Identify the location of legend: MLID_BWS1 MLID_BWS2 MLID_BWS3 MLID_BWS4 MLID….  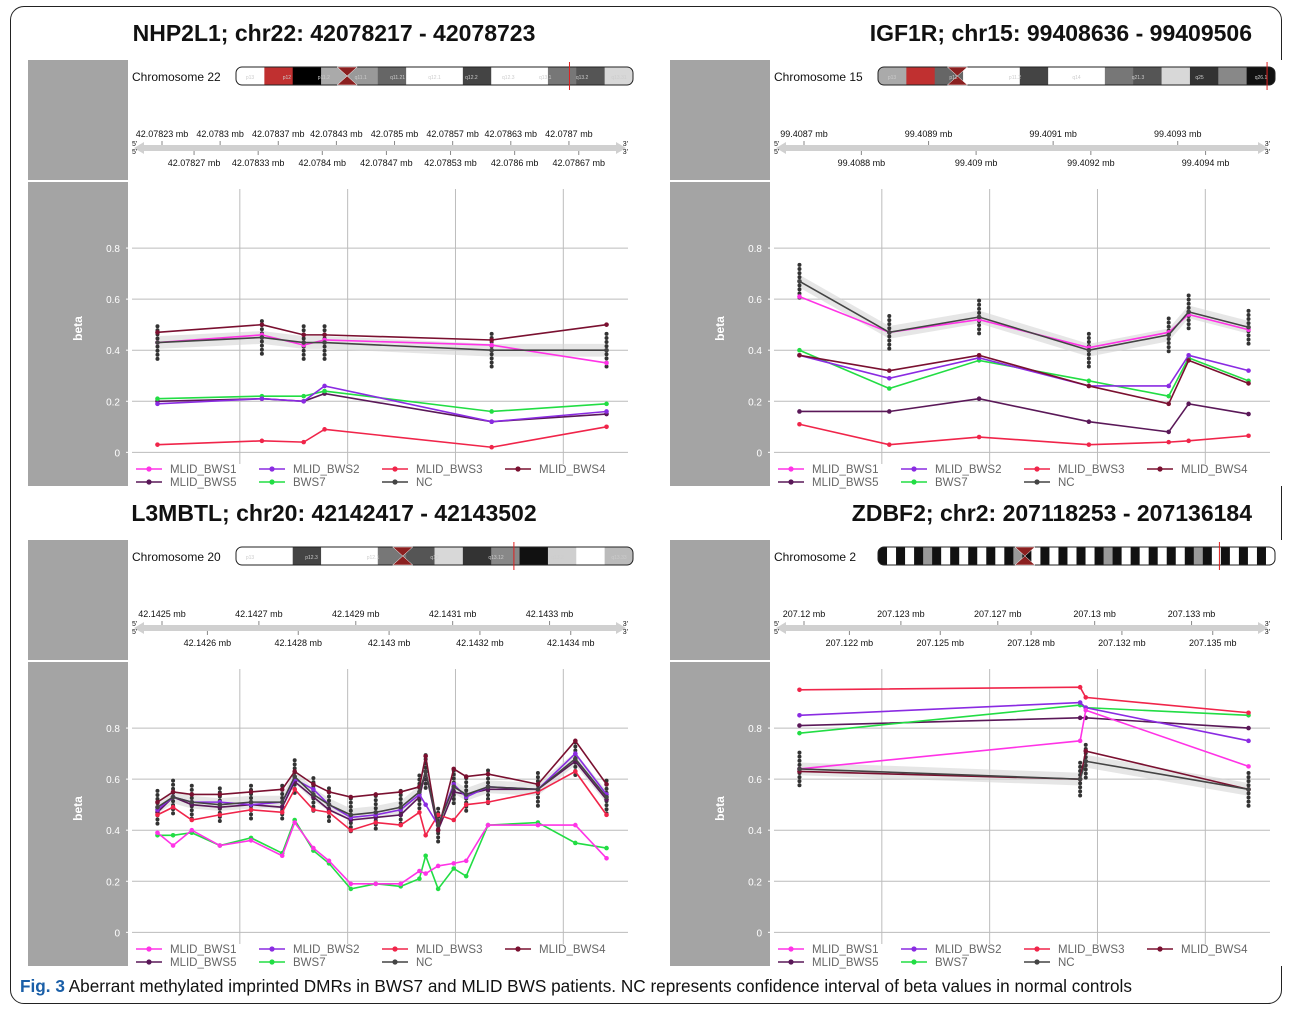
(371, 476).